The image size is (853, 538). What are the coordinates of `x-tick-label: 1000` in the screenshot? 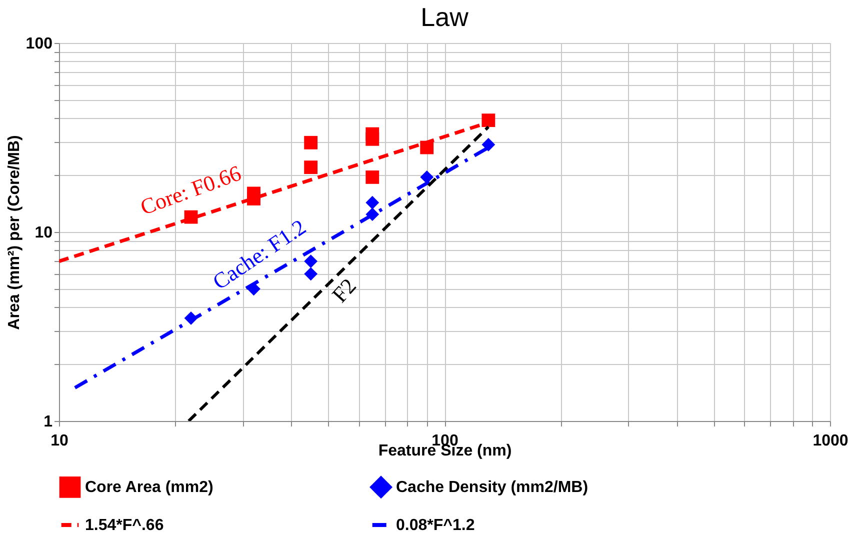 It's located at (830, 441).